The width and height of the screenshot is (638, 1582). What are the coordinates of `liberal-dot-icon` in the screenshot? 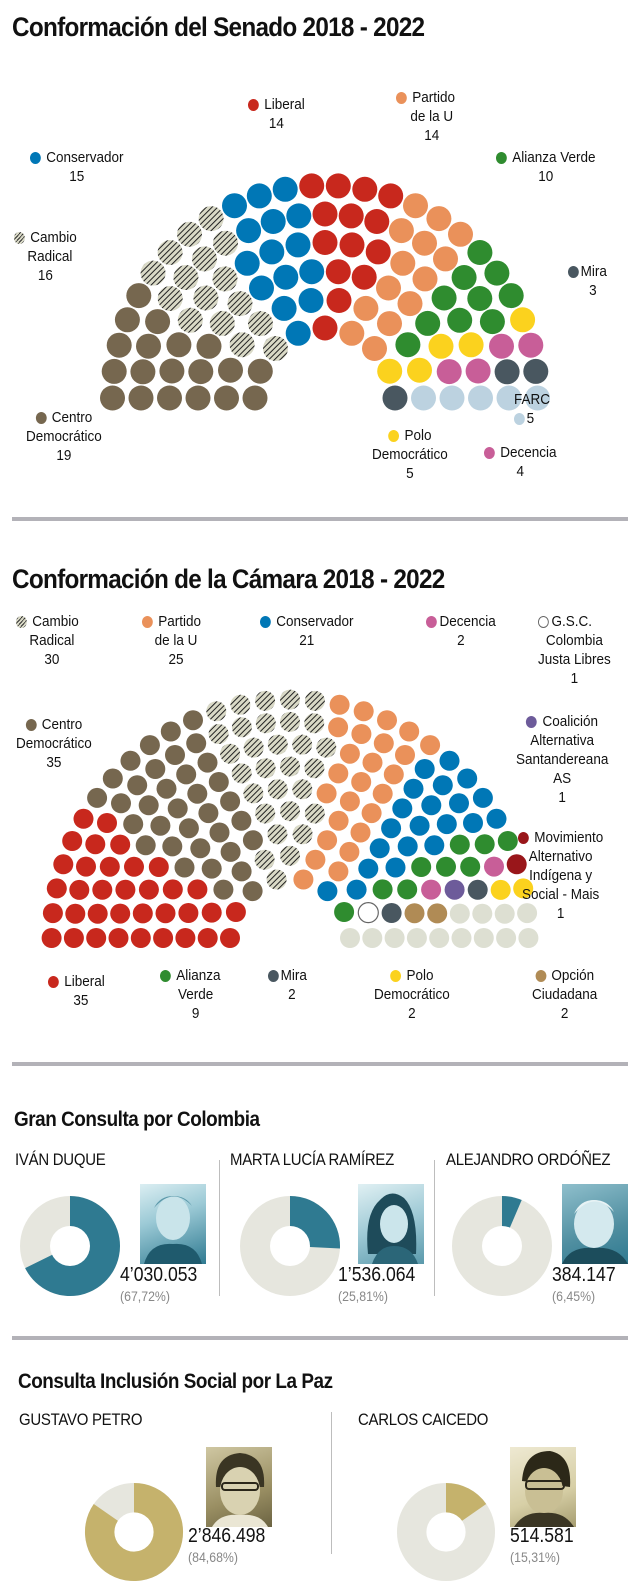 It's located at (253, 104).